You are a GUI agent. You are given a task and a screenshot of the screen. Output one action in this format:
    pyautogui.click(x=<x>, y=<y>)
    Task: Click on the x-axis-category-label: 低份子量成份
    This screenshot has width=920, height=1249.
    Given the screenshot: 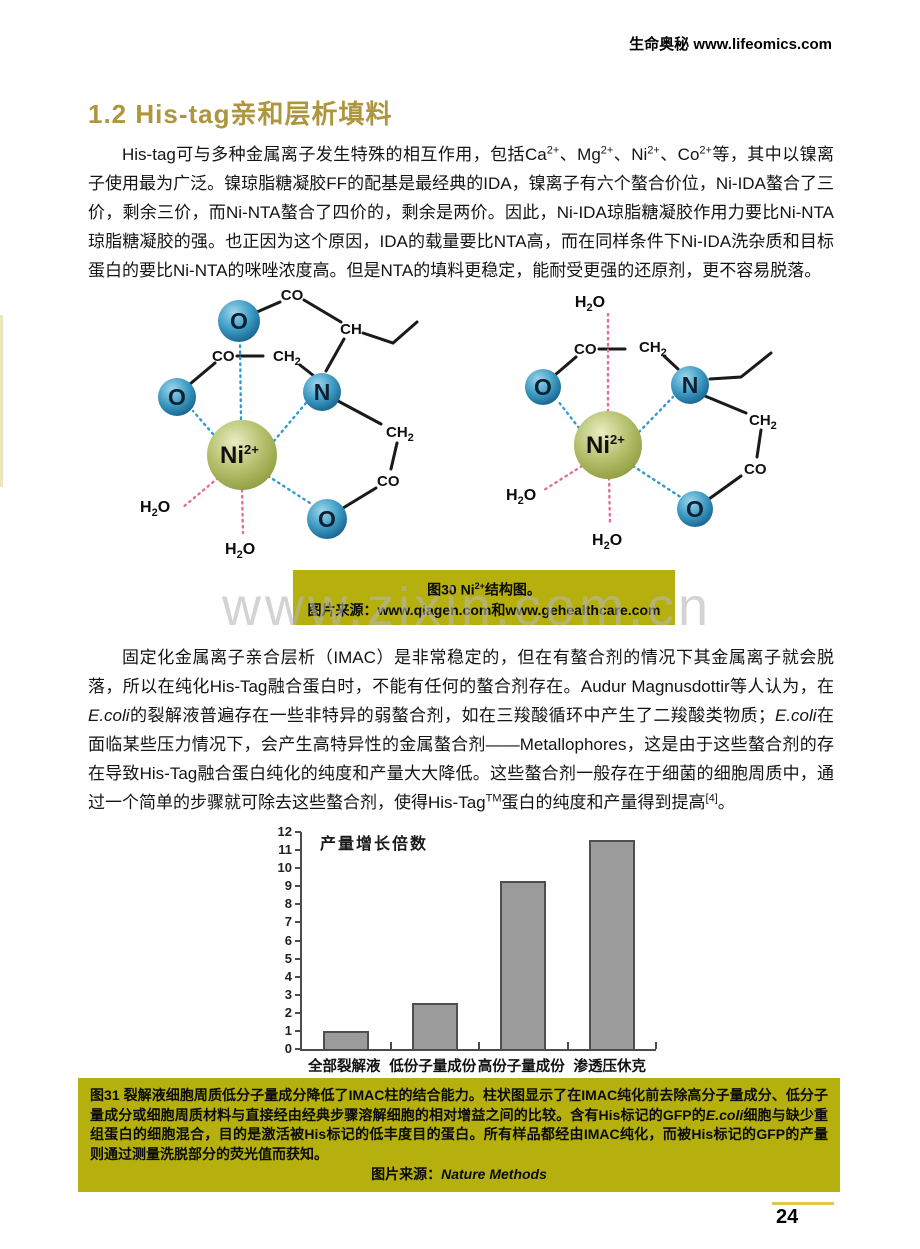 What is the action you would take?
    pyautogui.click(x=433, y=1067)
    